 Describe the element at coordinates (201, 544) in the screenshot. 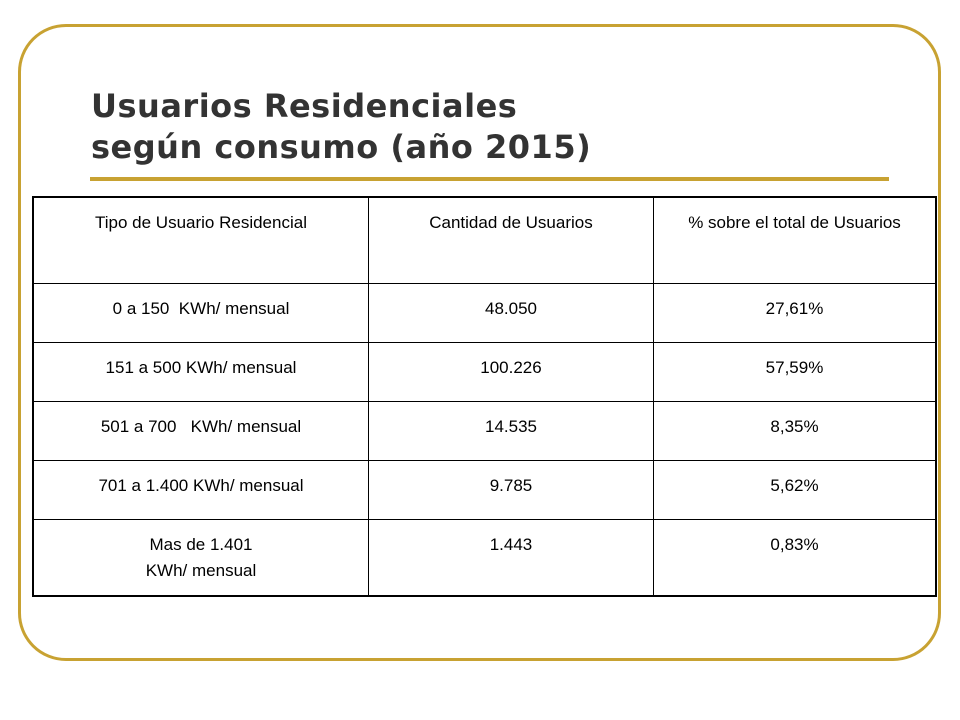

I see `cell-tipo-line-1: Mas de 1.401` at that location.